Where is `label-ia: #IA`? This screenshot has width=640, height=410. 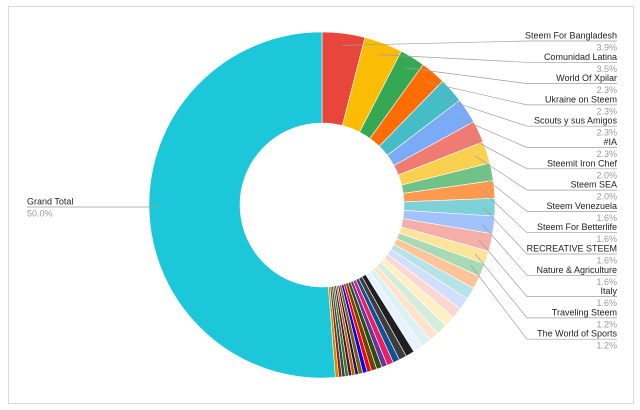 label-ia: #IA is located at coordinates (610, 142).